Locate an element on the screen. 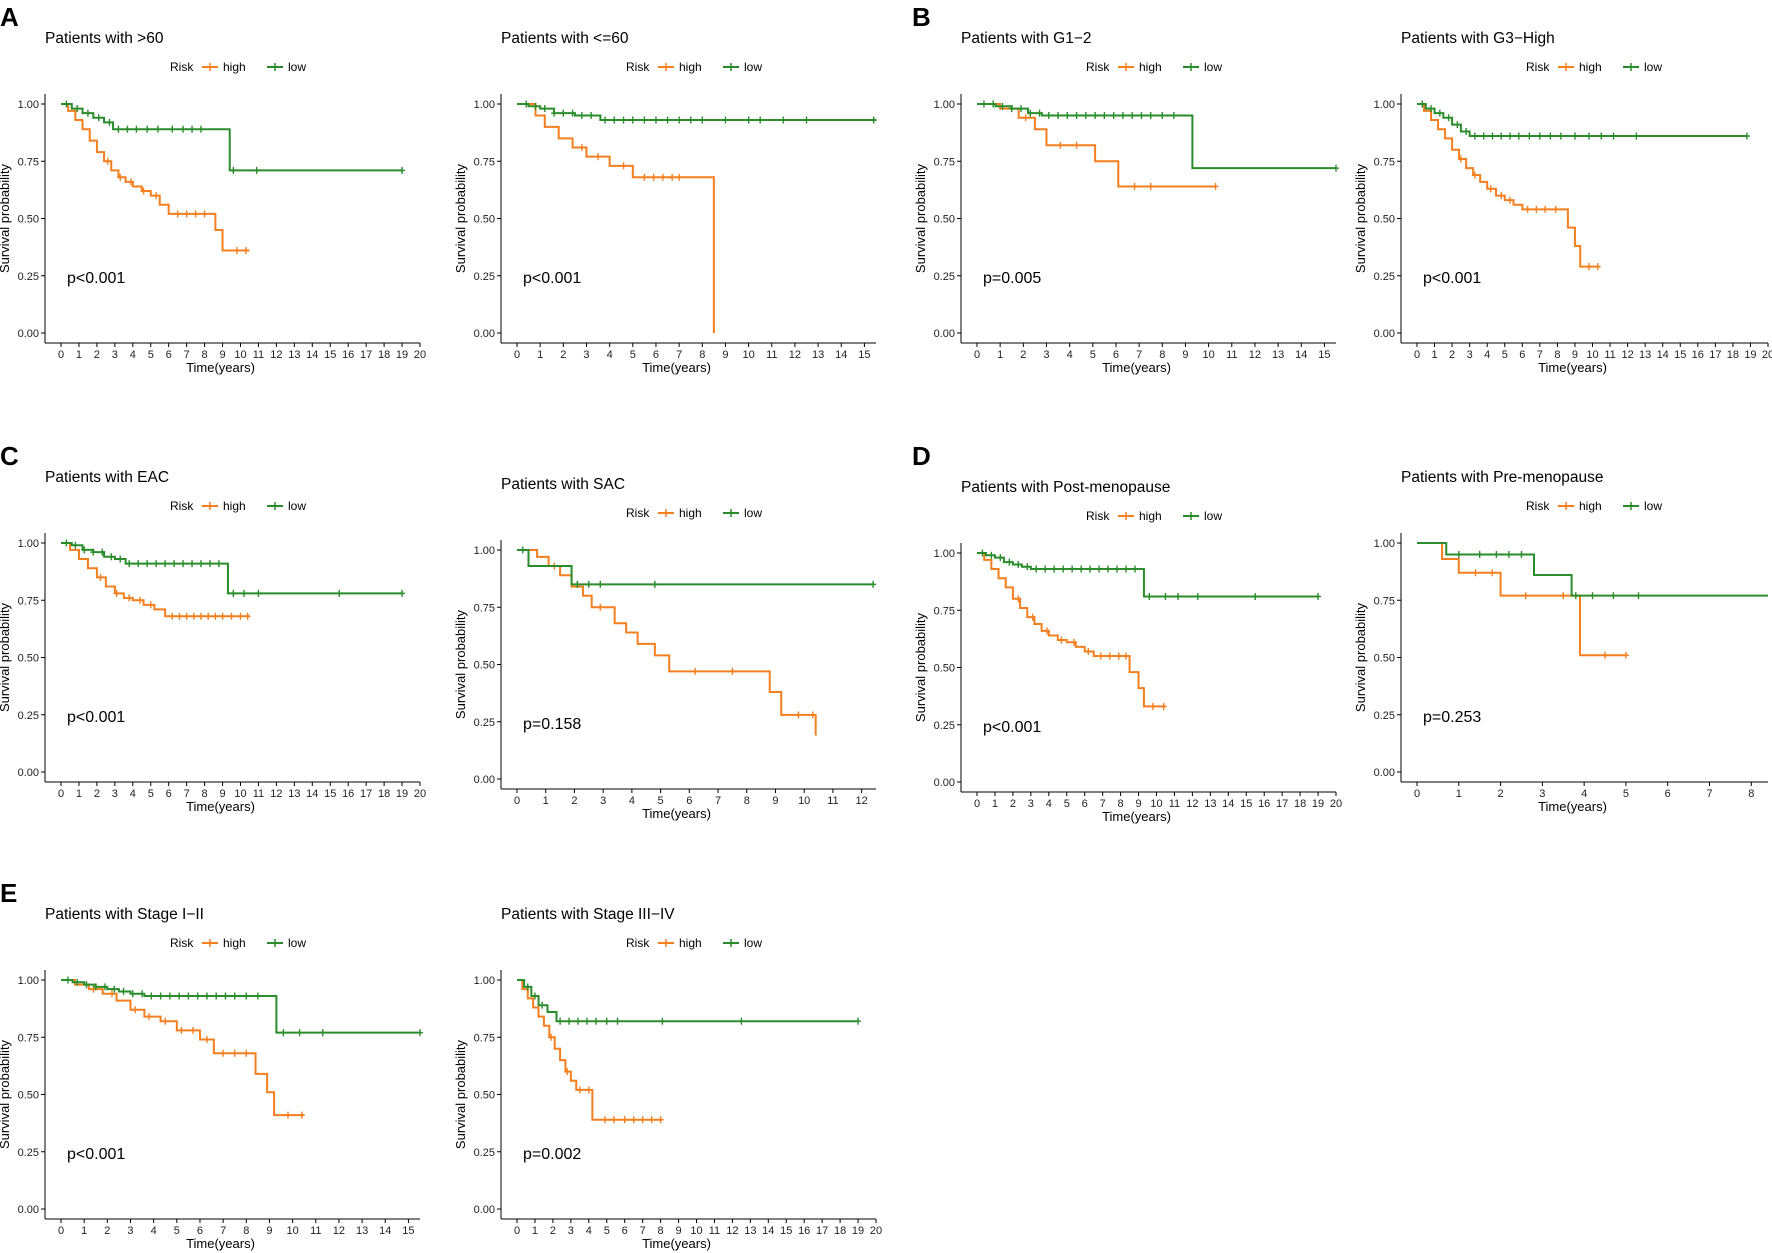 The image size is (1772, 1253). x-tick-label: 19 is located at coordinates (1750, 355).